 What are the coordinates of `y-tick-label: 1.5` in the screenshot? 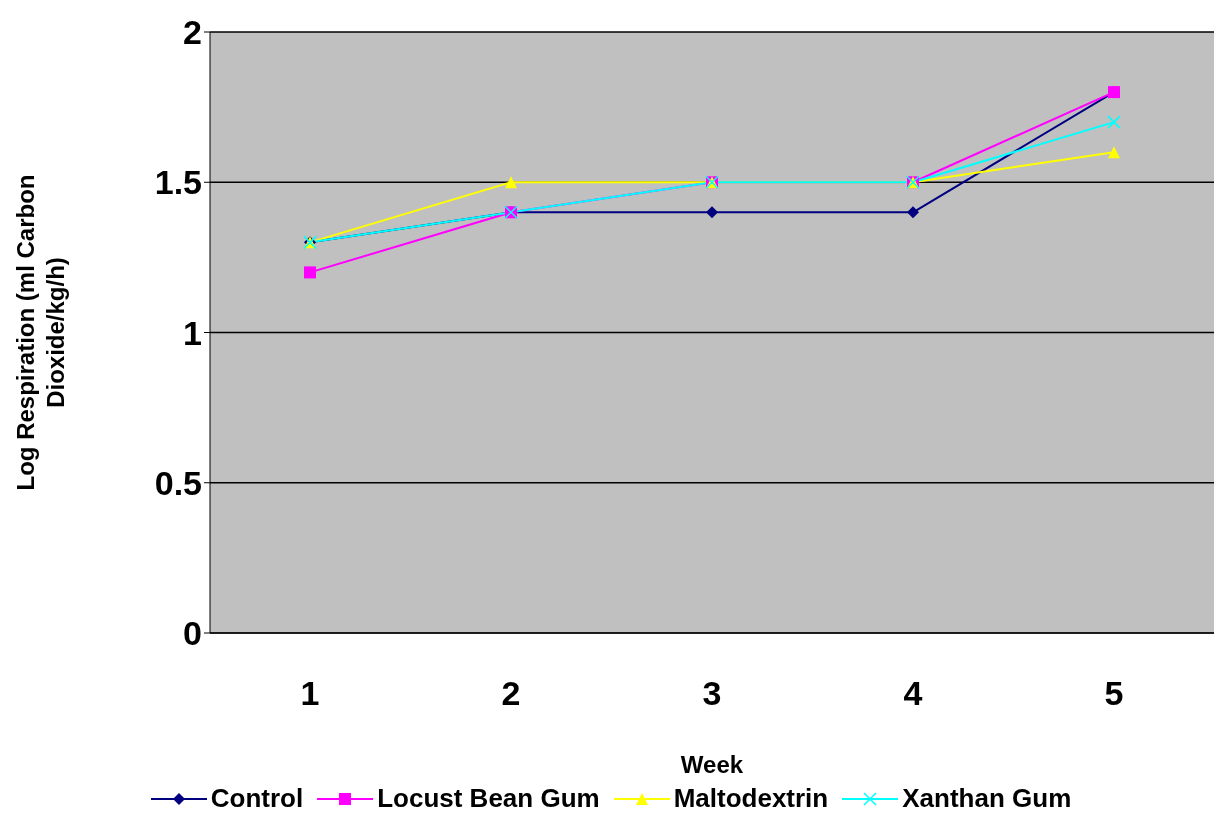 It's located at (178, 182).